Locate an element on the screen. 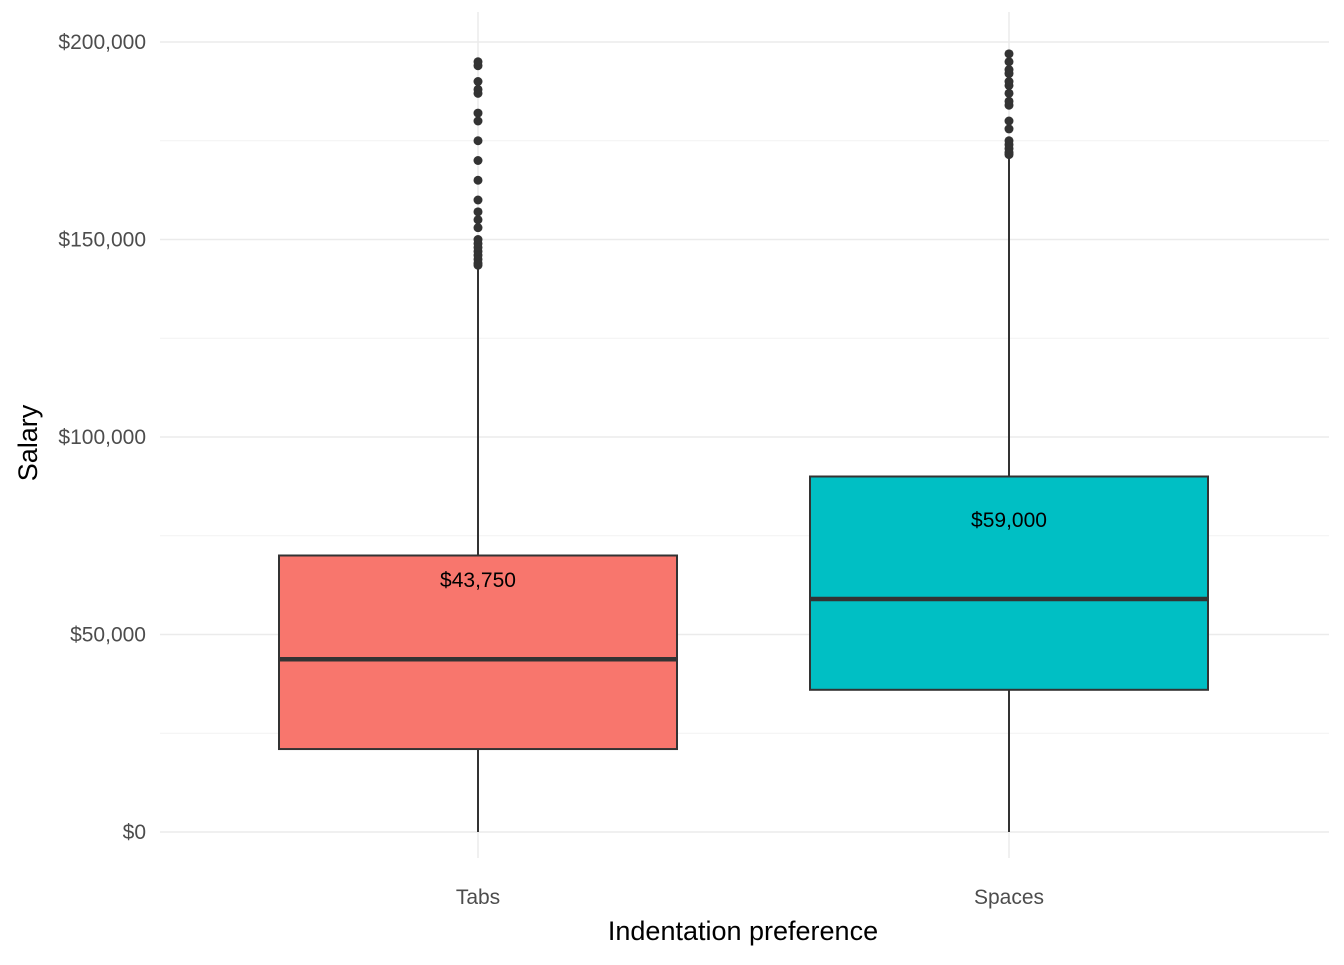 Image resolution: width=1344 pixels, height=965 pixels. y-tick-label: $200,000 is located at coordinates (102, 42).